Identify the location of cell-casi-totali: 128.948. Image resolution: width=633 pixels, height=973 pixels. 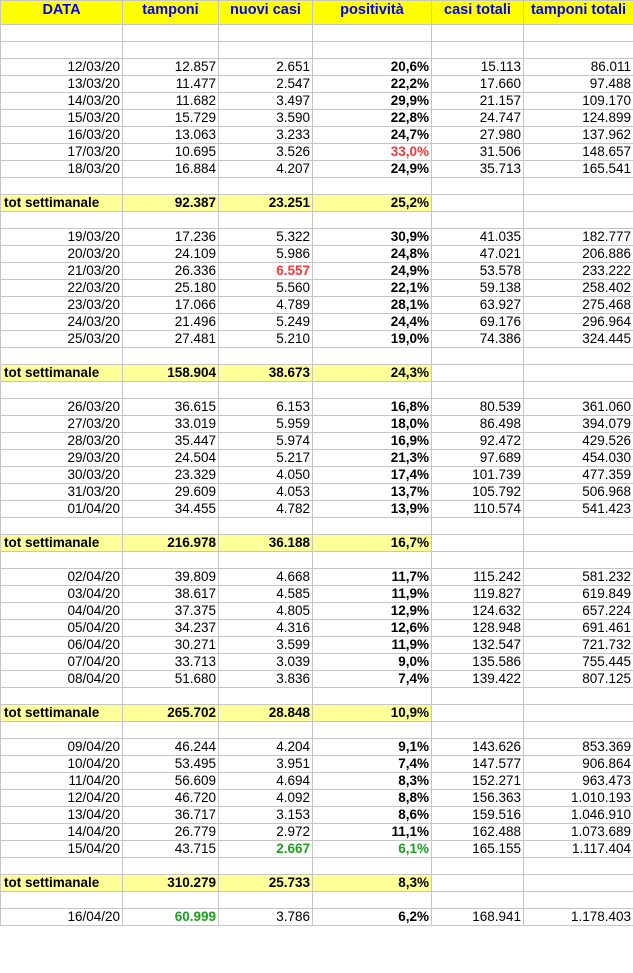
(477, 628).